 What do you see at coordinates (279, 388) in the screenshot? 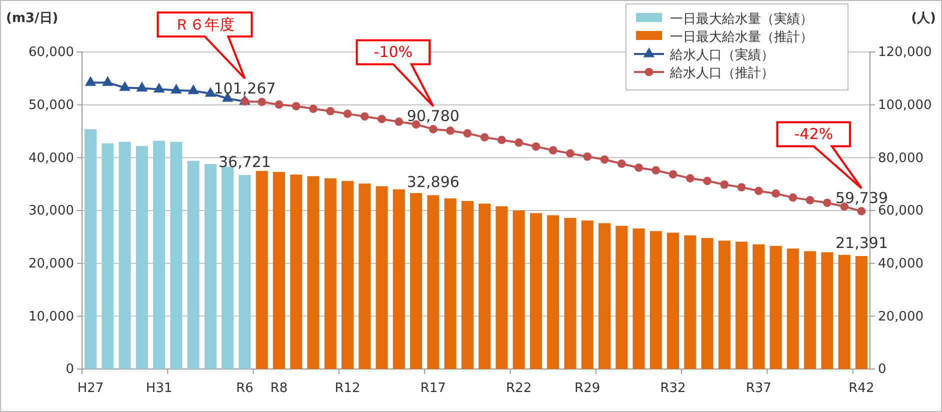
I see `x-tick-label: R8` at bounding box center [279, 388].